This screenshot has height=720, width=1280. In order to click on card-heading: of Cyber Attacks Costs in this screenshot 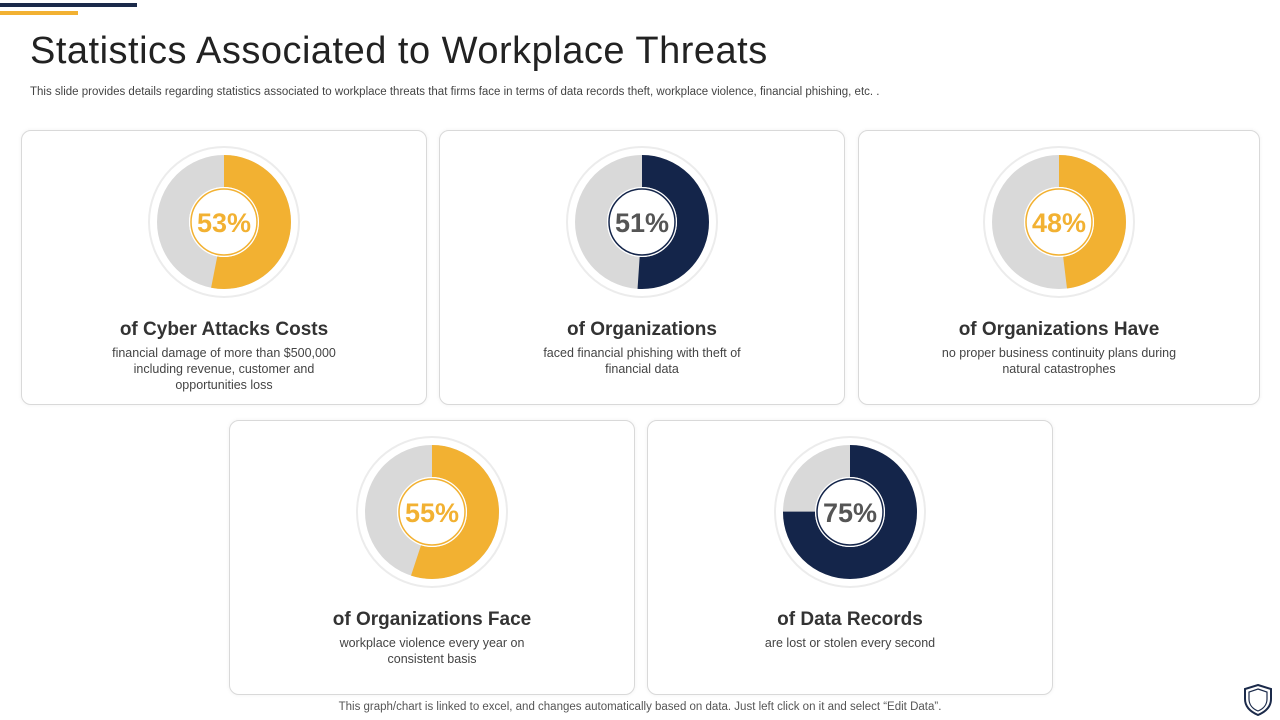, I will do `click(224, 329)`.